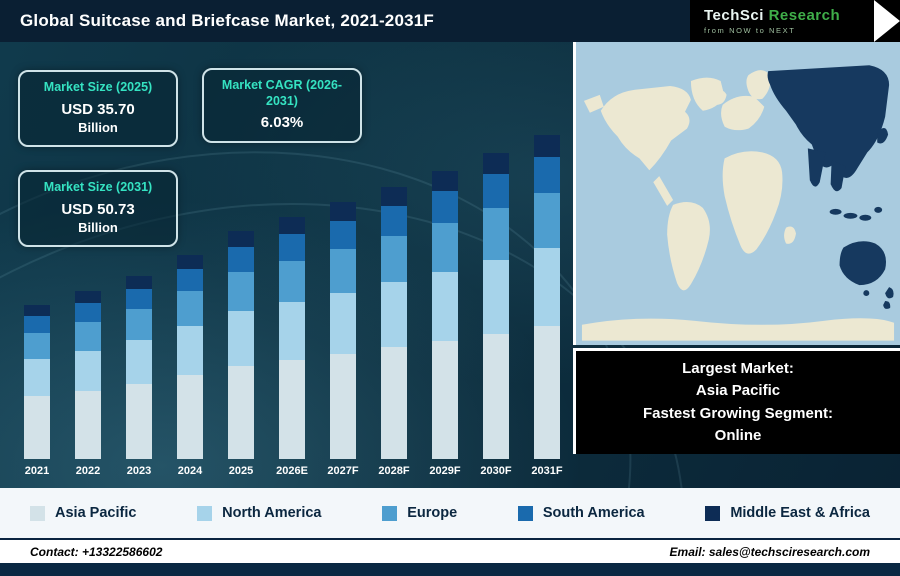 This screenshot has height=576, width=900. I want to click on footer-email: Email: sales@techsciresearch.com, so click(769, 551).